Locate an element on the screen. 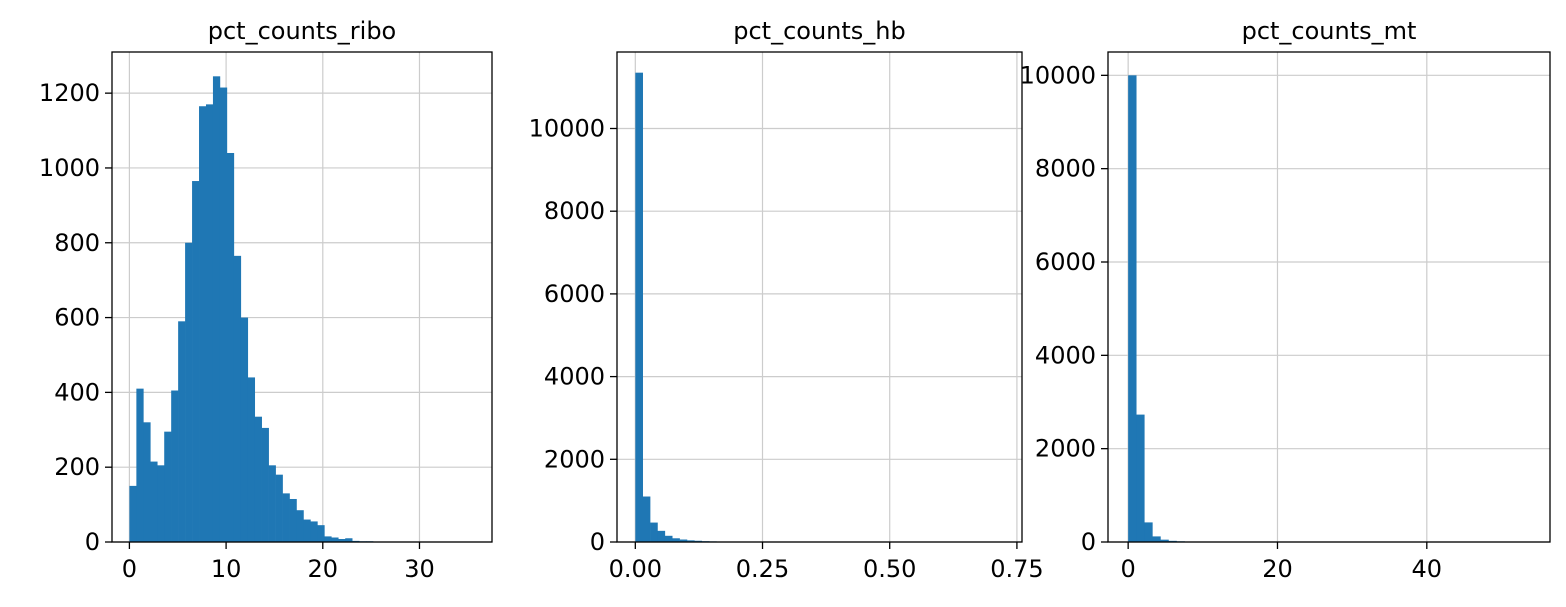  subplot-title: pct_counts_mt is located at coordinates (1329, 31).